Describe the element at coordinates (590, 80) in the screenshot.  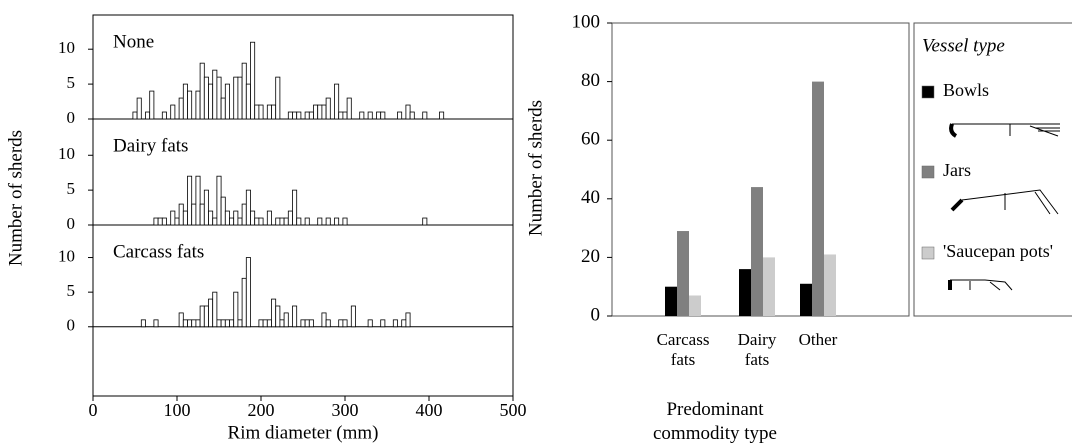
I see `y-tick-label: 80` at that location.